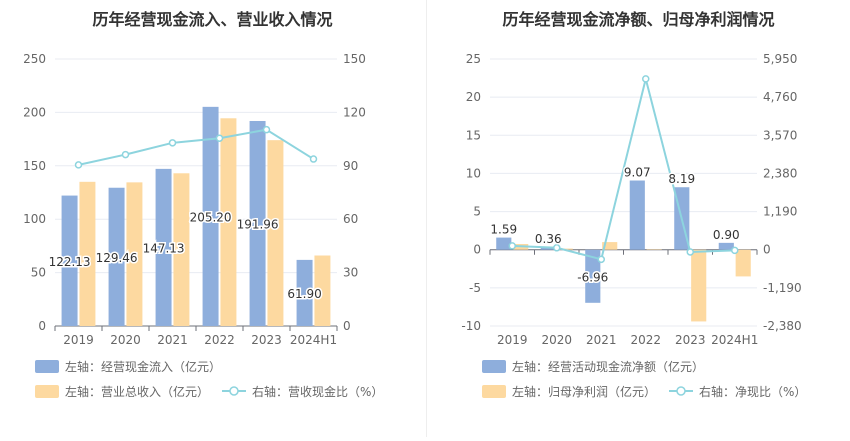  I want to click on legend-label: 左轴：营业总收入（亿元）, so click(137, 391).